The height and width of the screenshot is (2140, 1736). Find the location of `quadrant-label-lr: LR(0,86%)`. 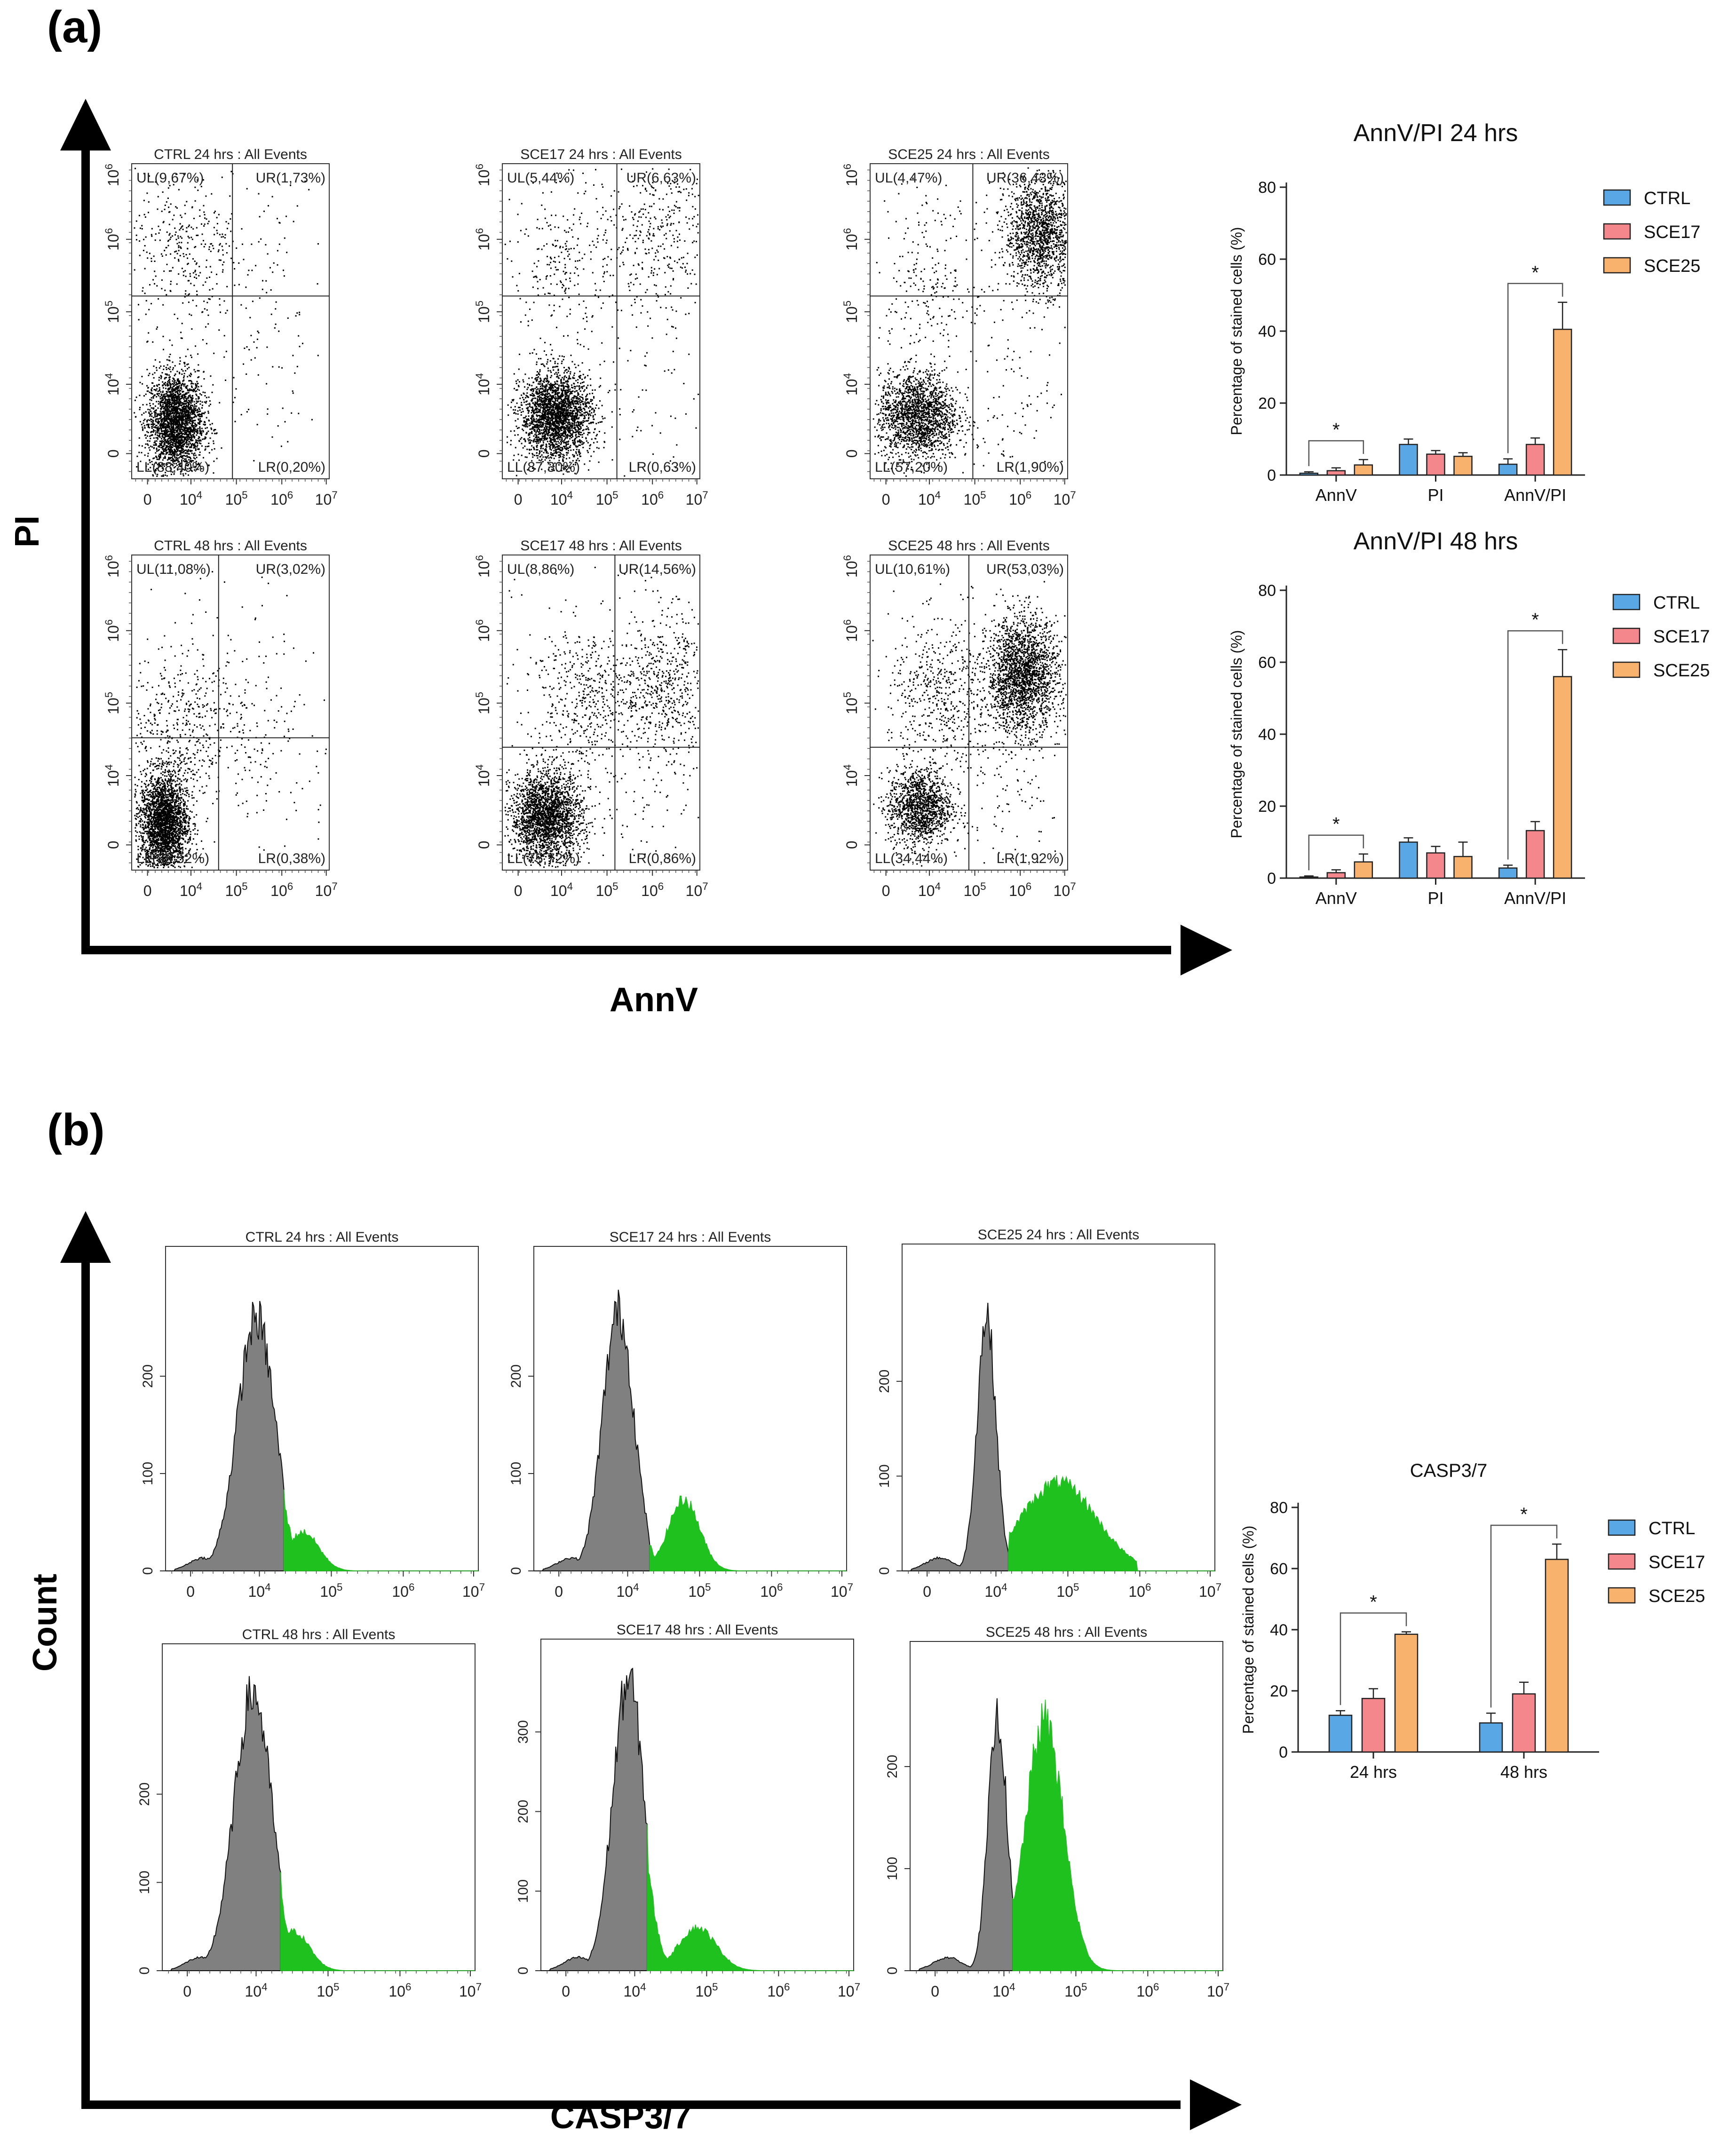

quadrant-label-lr: LR(0,86%) is located at coordinates (662, 858).